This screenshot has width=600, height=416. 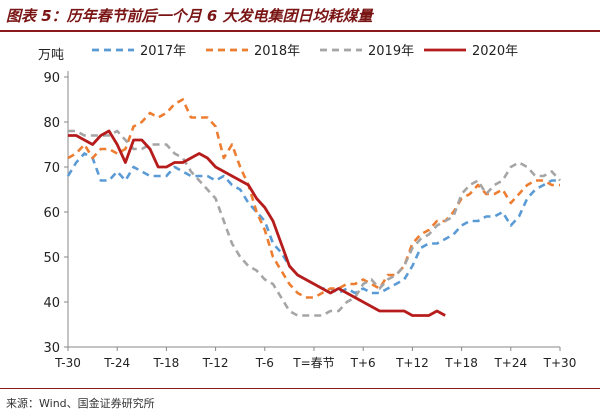 What do you see at coordinates (300, 31) in the screenshot?
I see `title-divider` at bounding box center [300, 31].